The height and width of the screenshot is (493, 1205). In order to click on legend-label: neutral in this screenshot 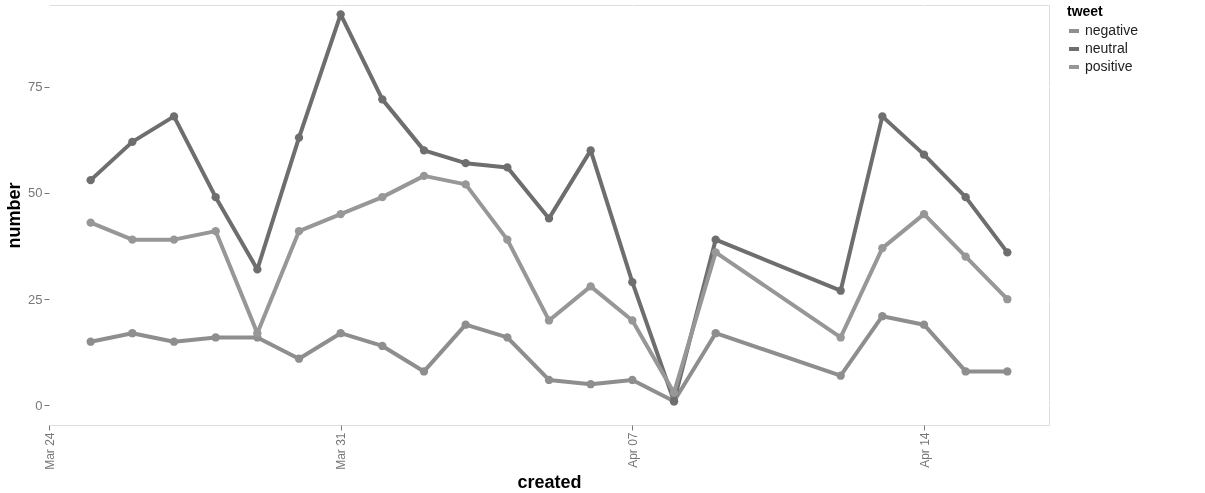, I will do `click(1106, 48)`.